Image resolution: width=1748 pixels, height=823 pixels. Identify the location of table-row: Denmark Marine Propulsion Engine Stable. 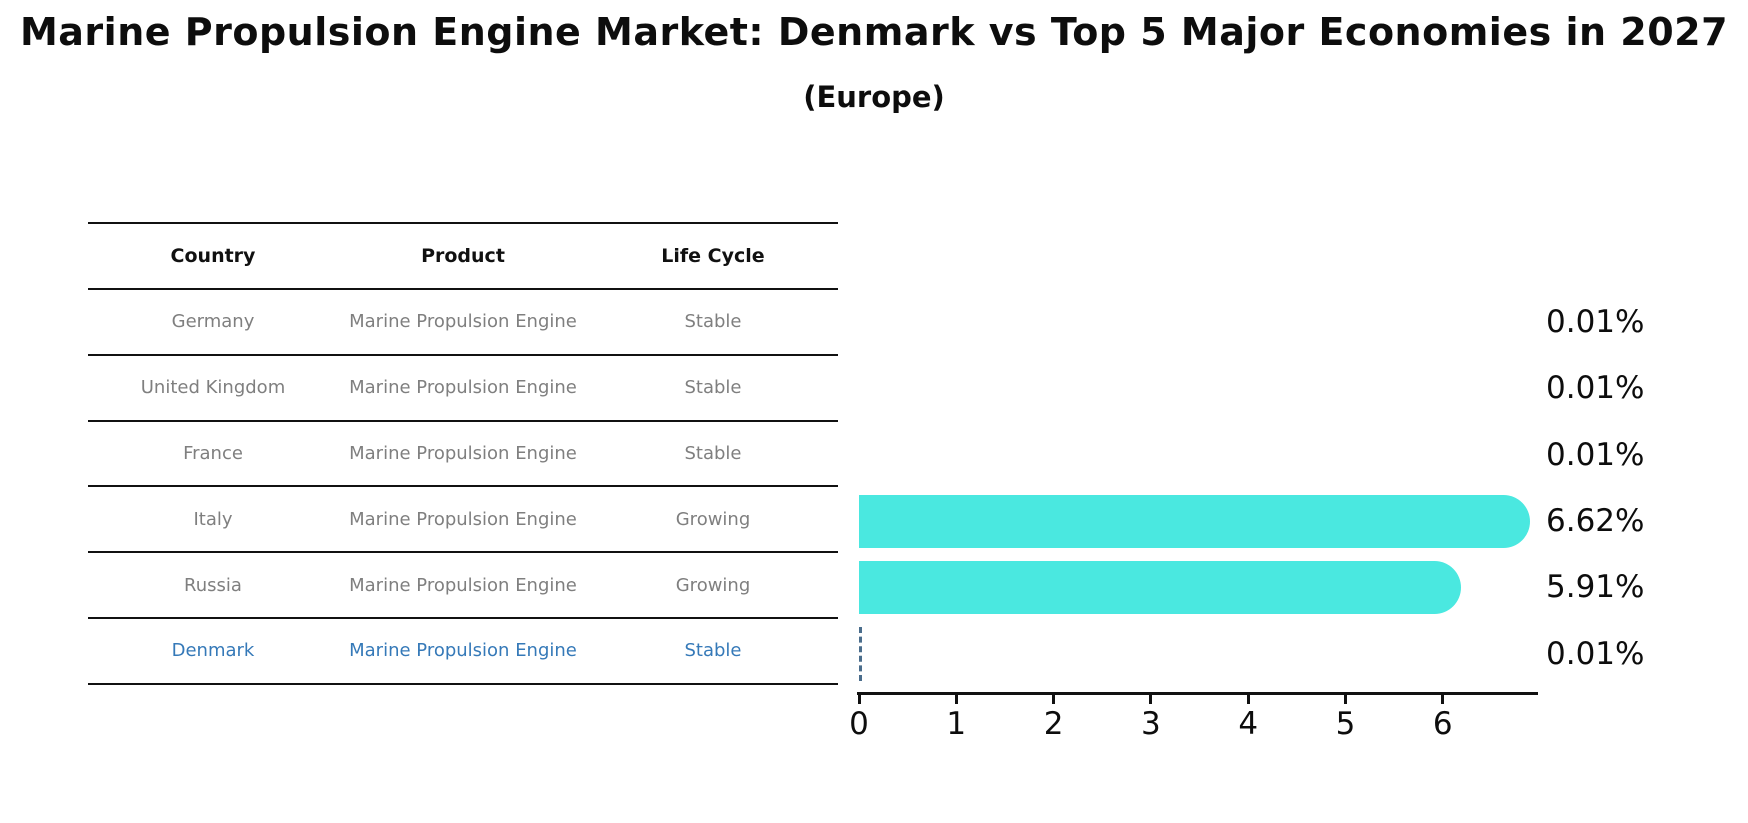
(463, 651).